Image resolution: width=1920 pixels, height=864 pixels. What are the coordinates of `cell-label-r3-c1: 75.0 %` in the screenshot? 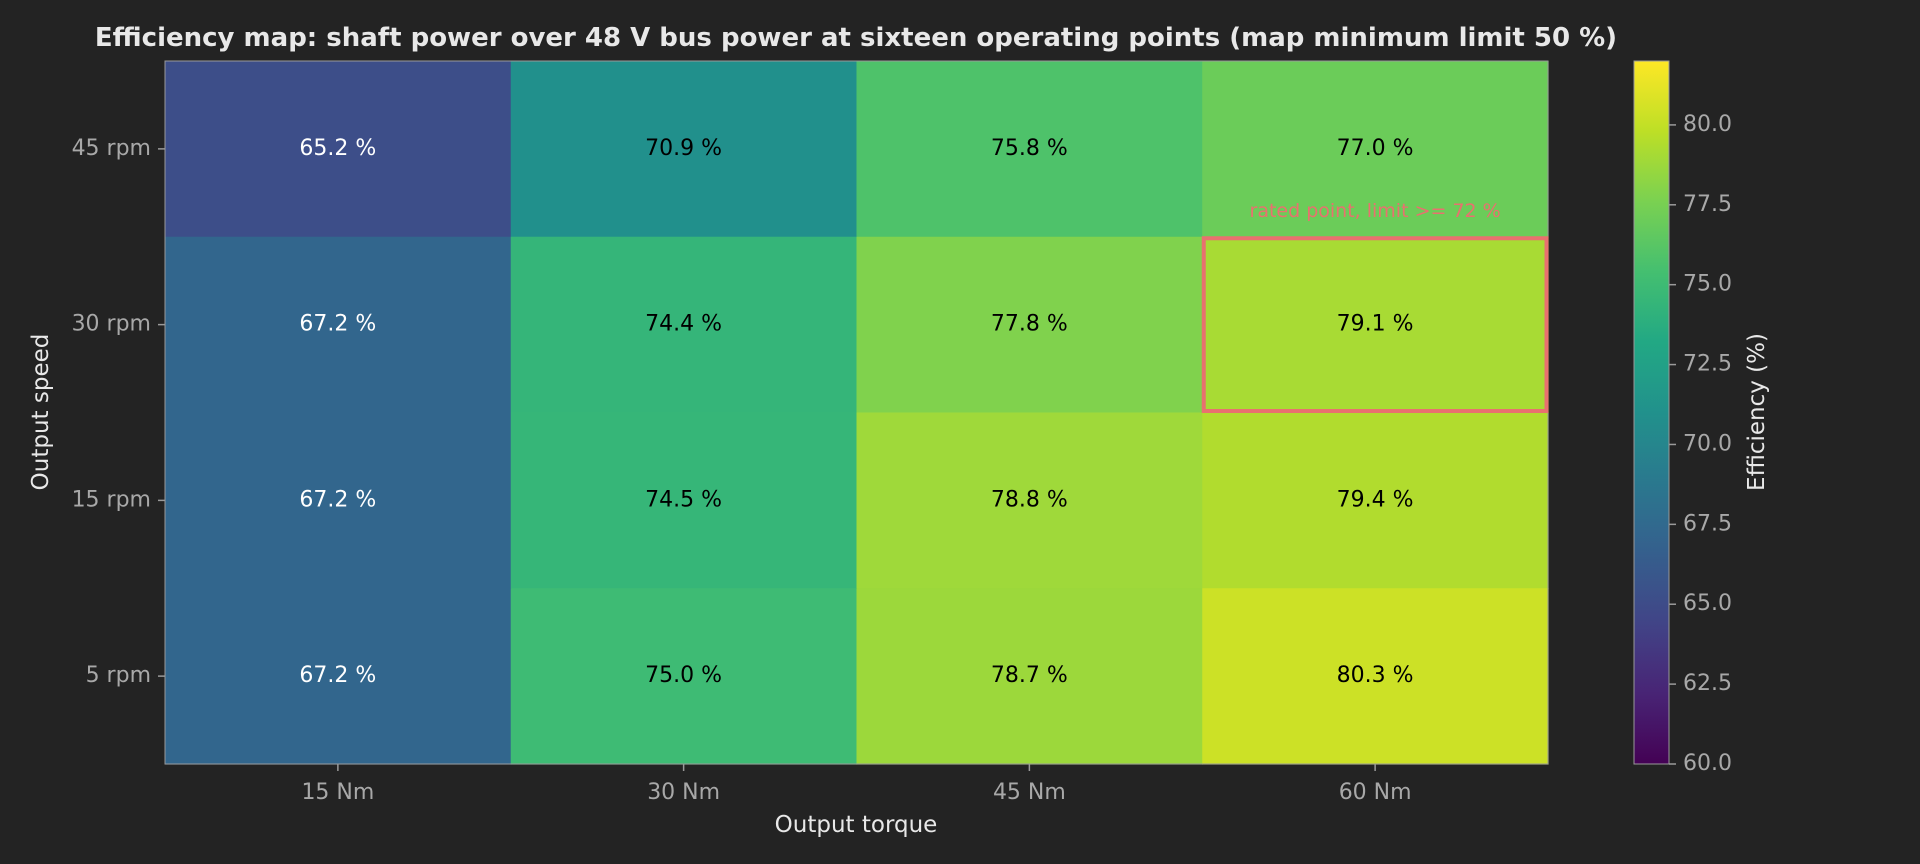 It's located at (683, 675).